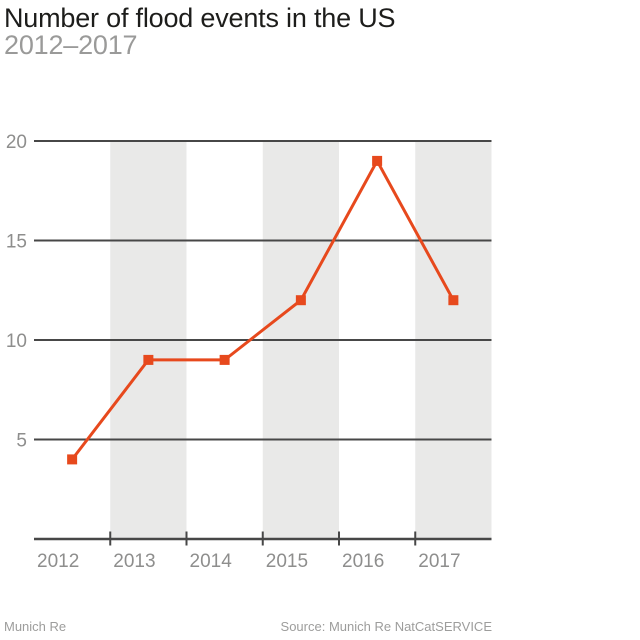 This screenshot has width=640, height=640. I want to click on data-point-2012, so click(72, 459).